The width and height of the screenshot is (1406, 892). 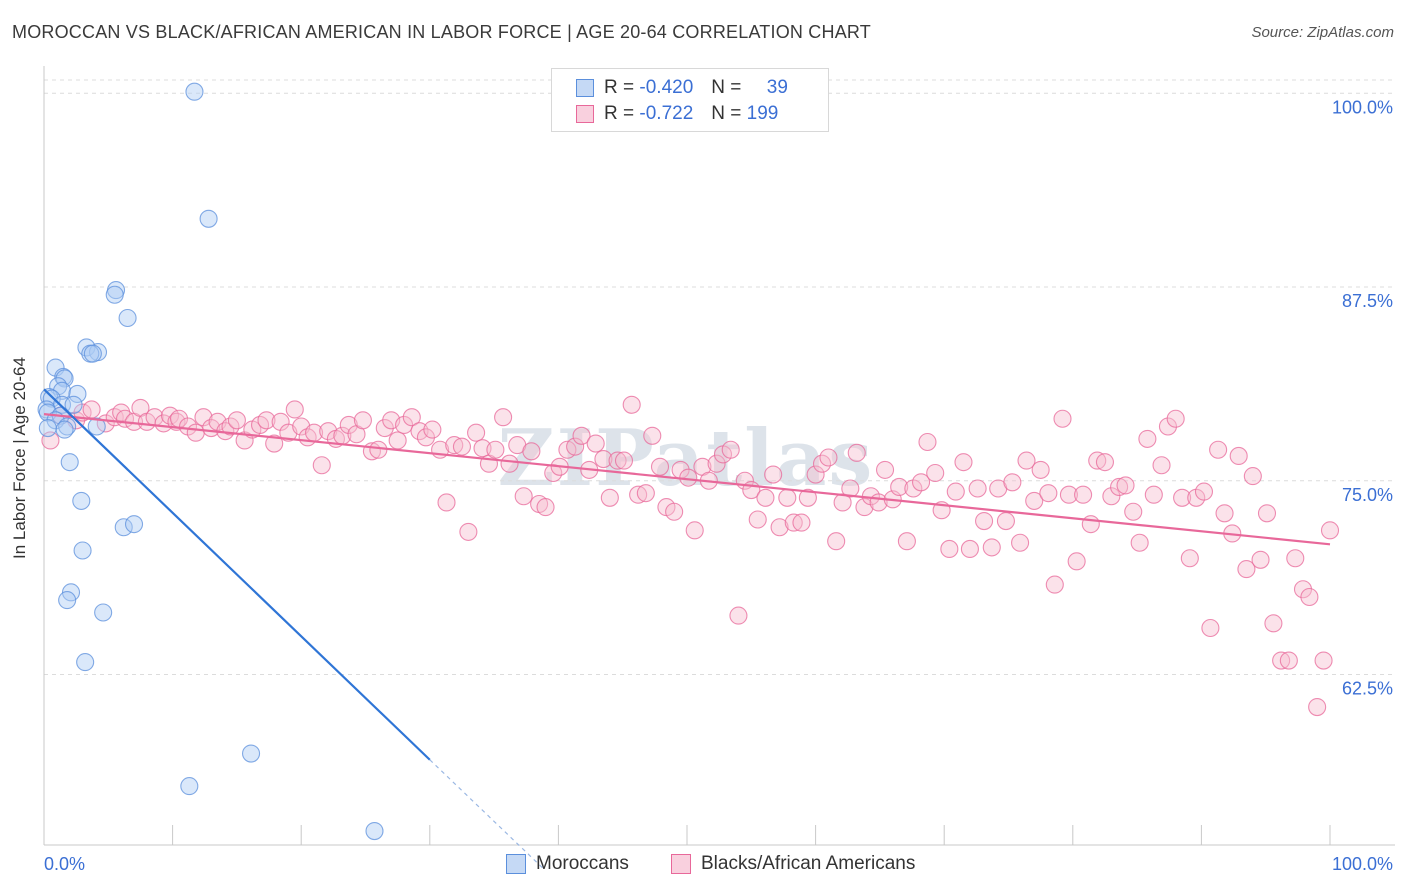 I want to click on legend-row-blacks: R = -0.722 N = 199, so click(x=677, y=114).